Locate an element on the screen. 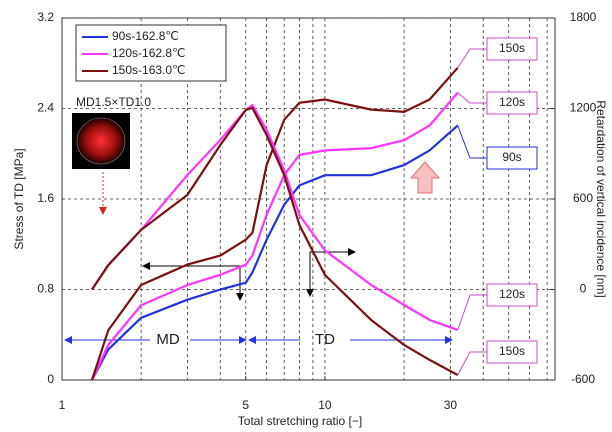 The height and width of the screenshot is (432, 612). md-label: MD is located at coordinates (167, 339).